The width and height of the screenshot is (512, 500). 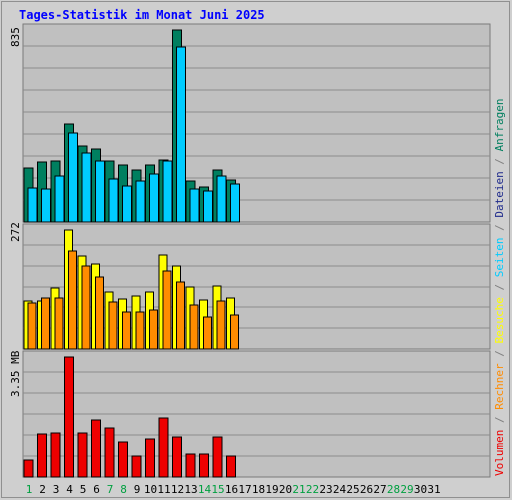 I want to click on chart-title: Tages-Statistik im Monat Juni 2025, so click(x=142, y=15).